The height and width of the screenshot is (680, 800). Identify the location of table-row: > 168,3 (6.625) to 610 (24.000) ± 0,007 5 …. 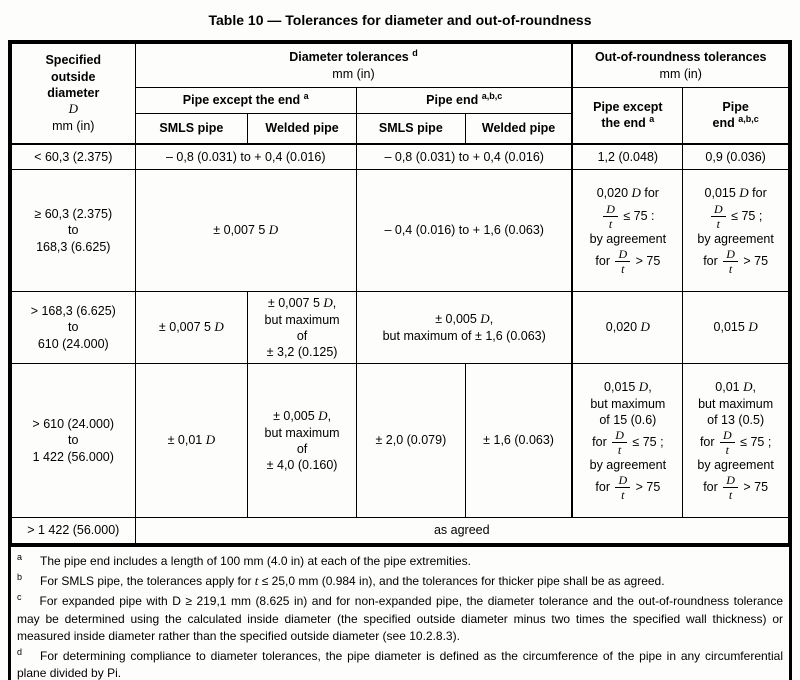
(400, 327).